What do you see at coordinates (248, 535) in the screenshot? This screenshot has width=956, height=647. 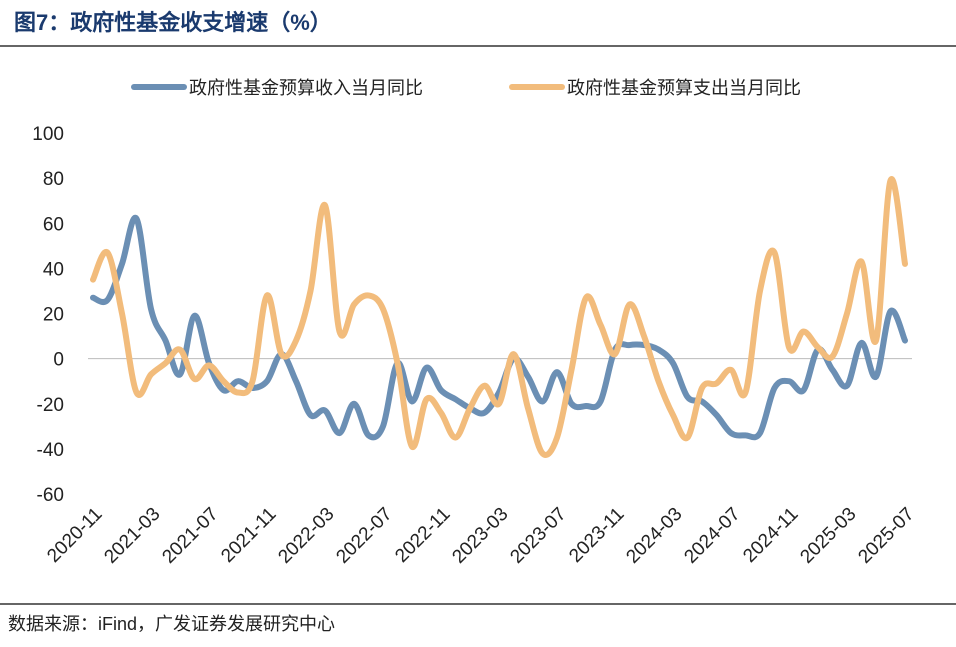 I see `x-tick-label: 2021-11` at bounding box center [248, 535].